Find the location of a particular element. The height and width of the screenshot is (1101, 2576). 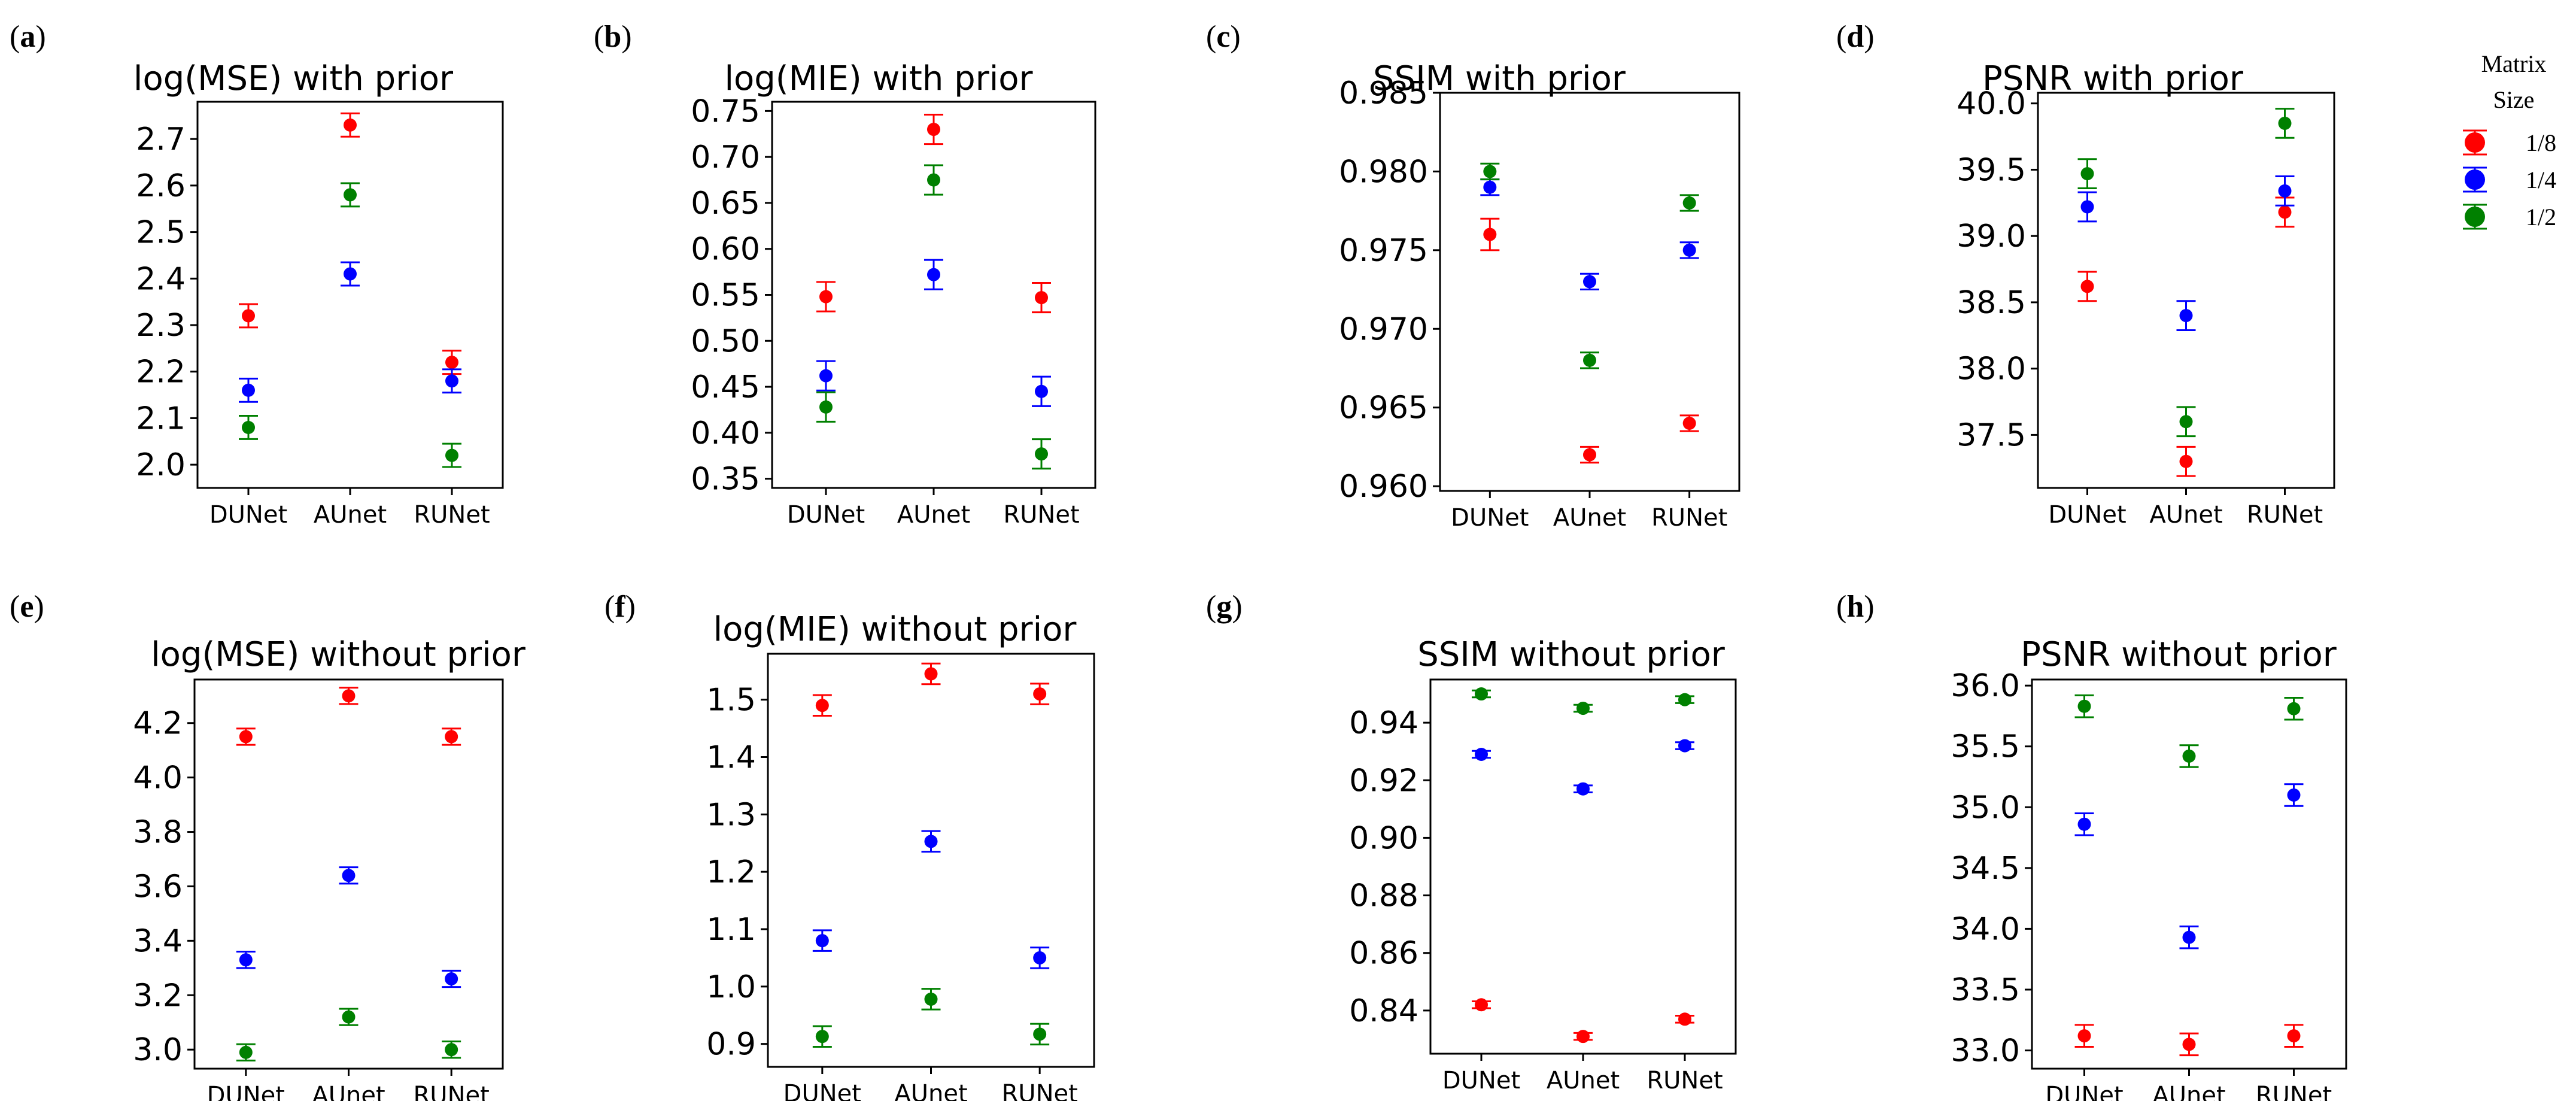

panel-a-ytick-label: 2.3 is located at coordinates (161, 326).